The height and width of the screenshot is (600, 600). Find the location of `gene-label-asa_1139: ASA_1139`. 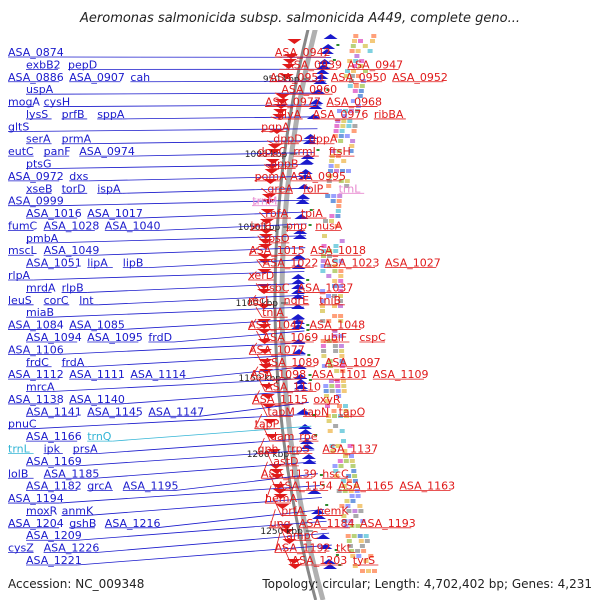

gene-label-asa_1139: ASA_1139 is located at coordinates (289, 473).